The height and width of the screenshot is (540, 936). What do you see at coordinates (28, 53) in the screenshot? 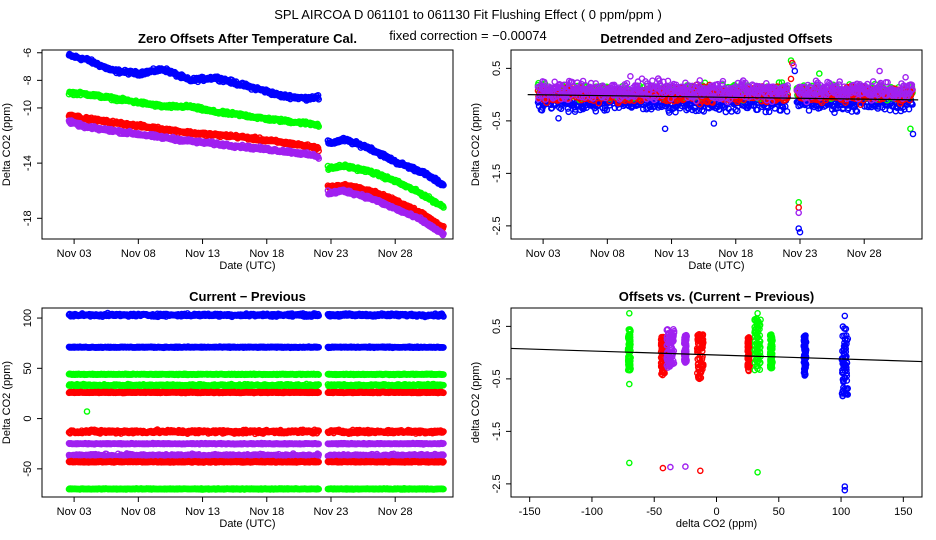
I see `y-tick-label: -6` at bounding box center [28, 53].